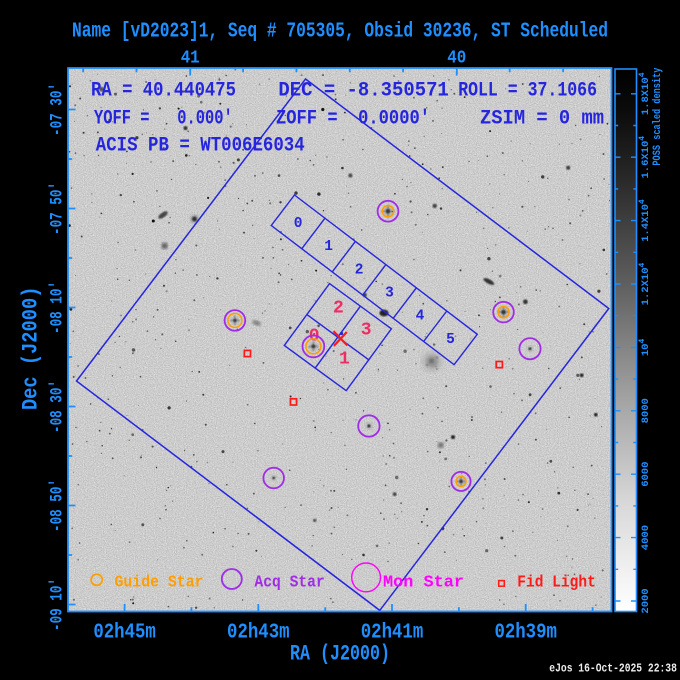 This screenshot has width=680, height=680. What do you see at coordinates (58, 307) in the screenshot?
I see `svg-text: -08 10'` at bounding box center [58, 307].